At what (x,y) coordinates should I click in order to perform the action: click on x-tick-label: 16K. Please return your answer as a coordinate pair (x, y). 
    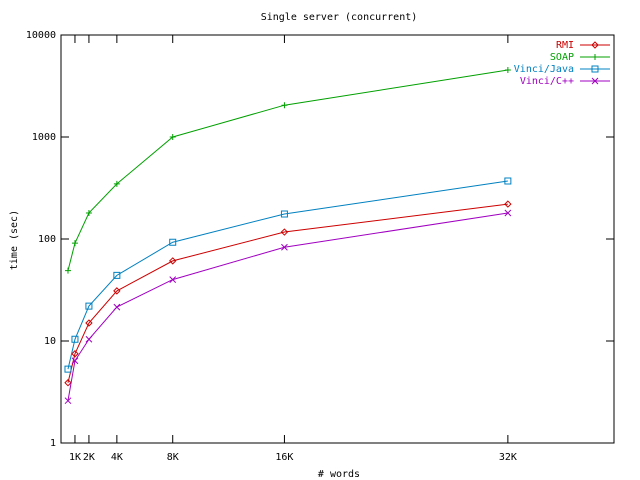
    Looking at the image, I should click on (284, 457).